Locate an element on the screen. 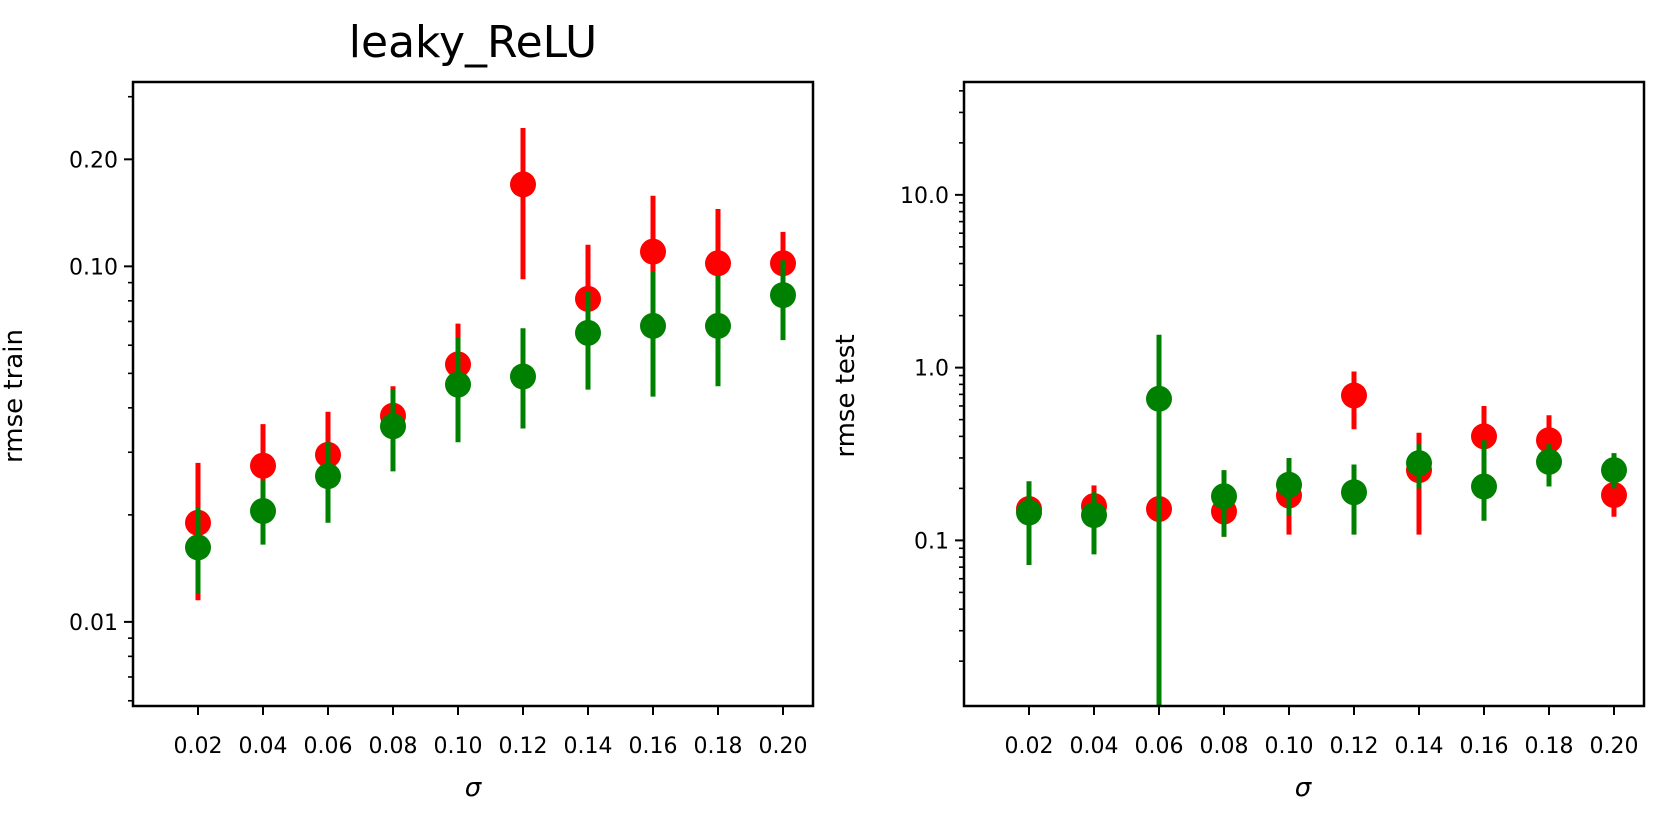  y-axis-label: rmse train is located at coordinates (14, 396).